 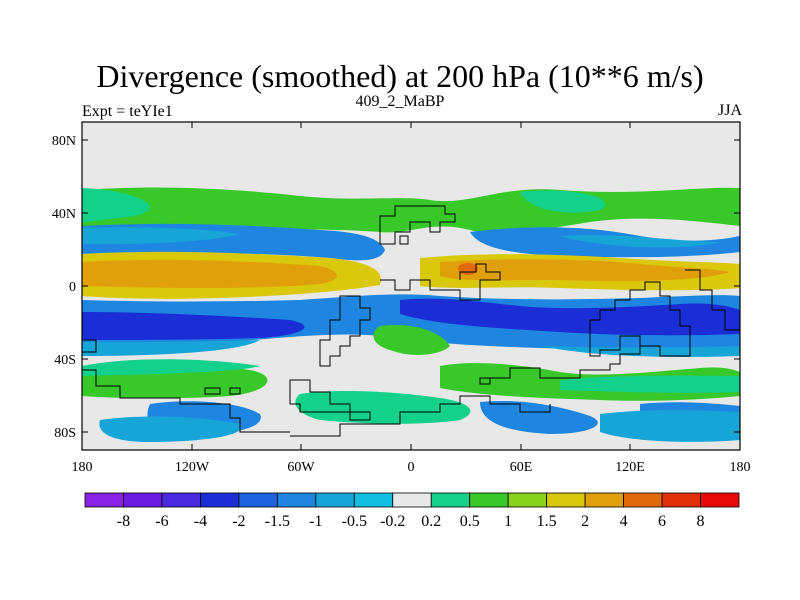 I want to click on field-band-south-negative-dark, so click(x=411, y=319).